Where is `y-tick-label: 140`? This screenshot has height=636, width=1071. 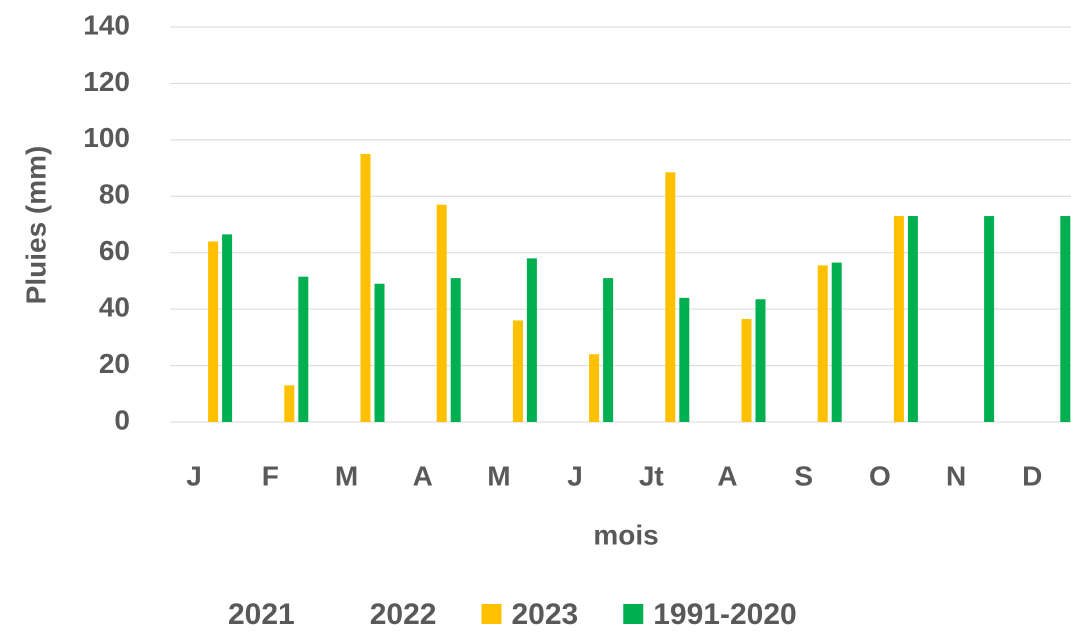 y-tick-label: 140 is located at coordinates (106, 24).